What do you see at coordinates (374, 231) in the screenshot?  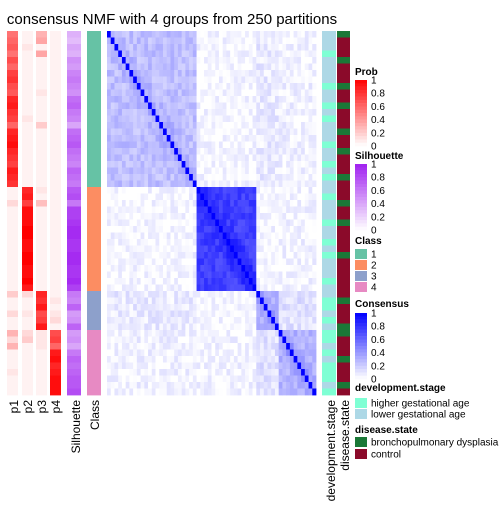 I see `silhouette-legend-tick: 0` at bounding box center [374, 231].